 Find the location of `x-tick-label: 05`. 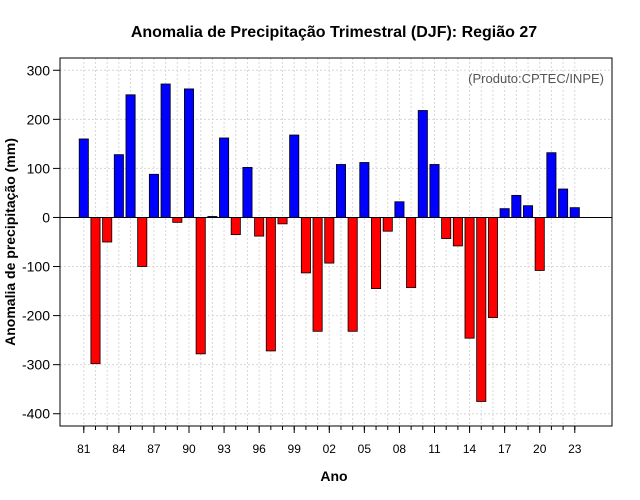

x-tick-label: 05 is located at coordinates (365, 449).